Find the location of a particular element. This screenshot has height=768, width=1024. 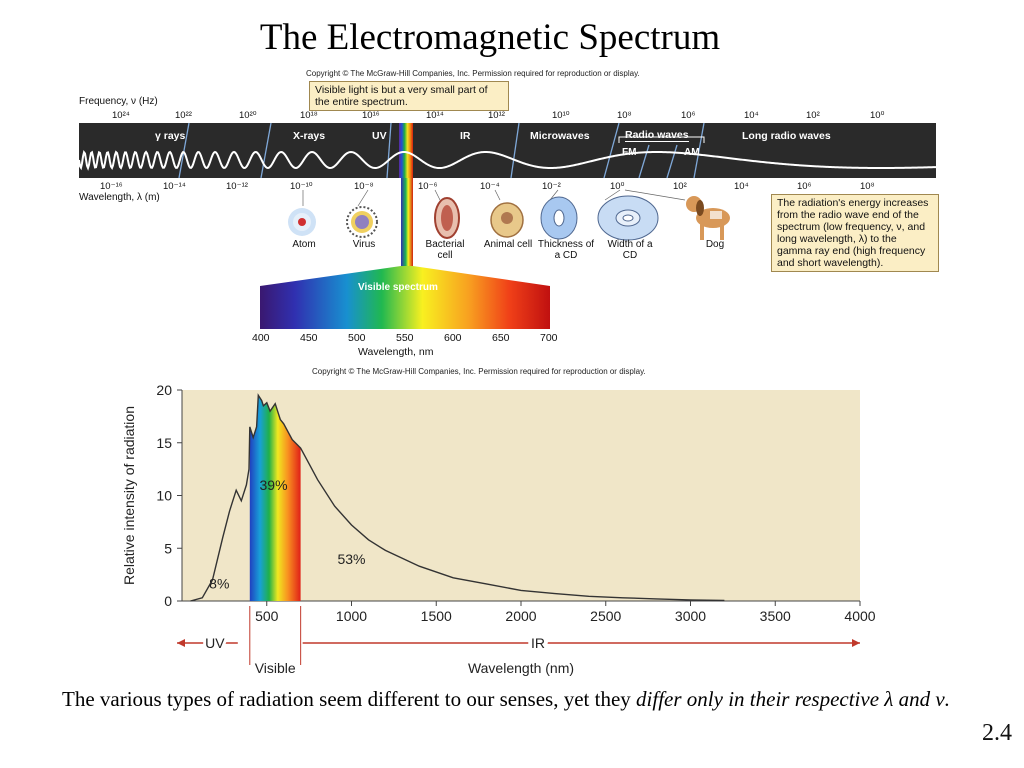

x-tick-label: 1000 is located at coordinates (351, 616).